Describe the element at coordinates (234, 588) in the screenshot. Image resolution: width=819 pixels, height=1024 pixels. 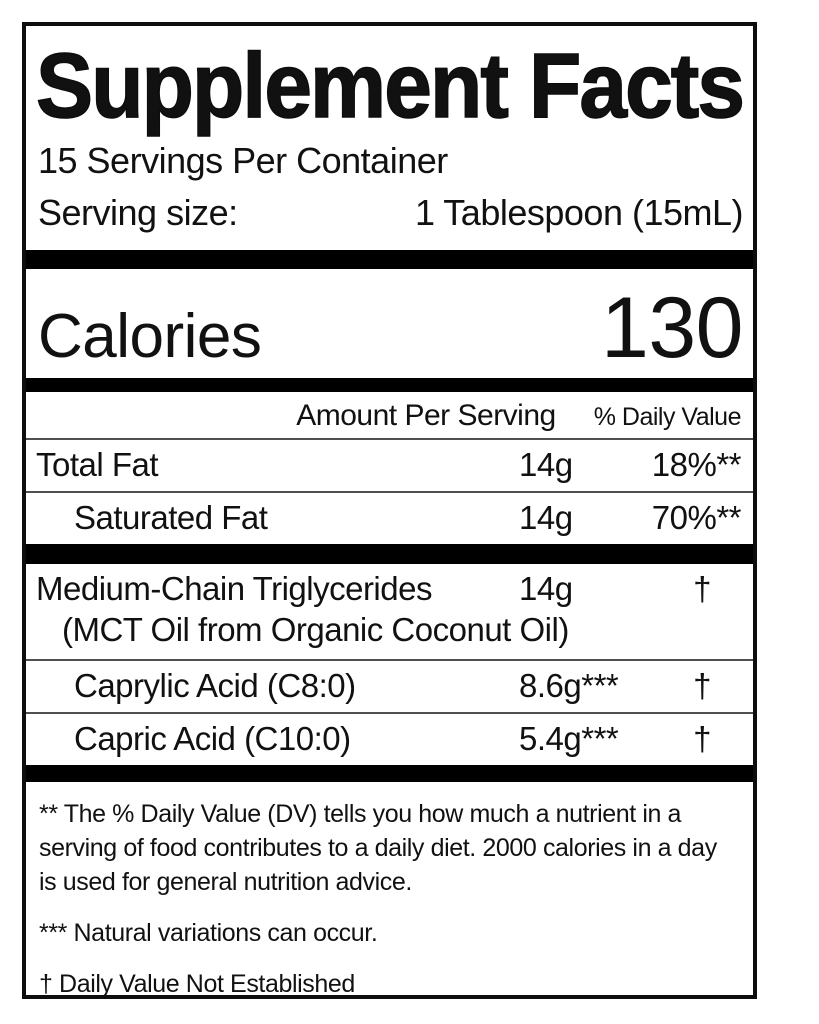
I see `nutrient-name: Medium-Chain Triglycerides` at that location.